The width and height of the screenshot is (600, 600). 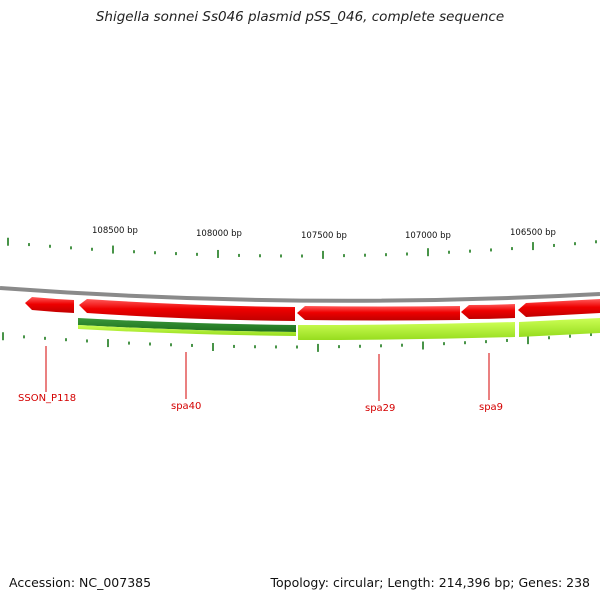 I want to click on gene-arrow-spa40, so click(x=187, y=310).